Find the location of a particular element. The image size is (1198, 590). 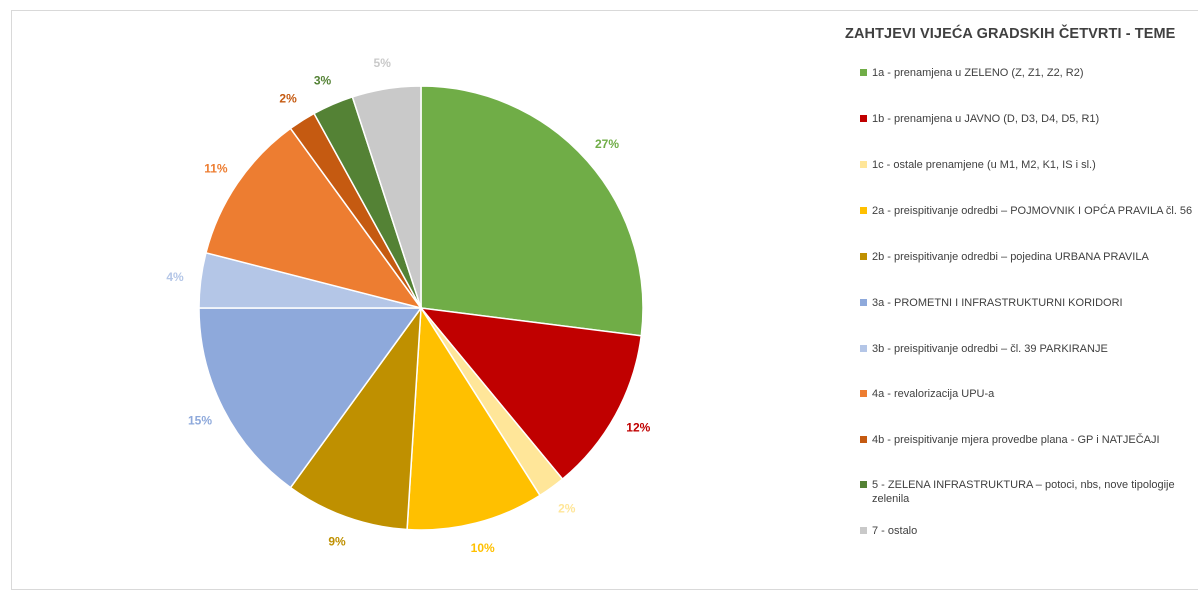

legend-item-6: 3a - PROMETNI I INFRASTRUKTURNI KORIDORI is located at coordinates (991, 303).